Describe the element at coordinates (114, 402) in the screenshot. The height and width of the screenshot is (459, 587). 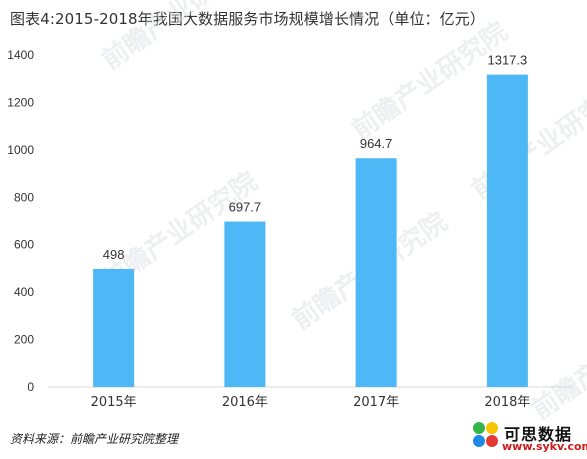
I see `x-tick-label: 2015年` at that location.